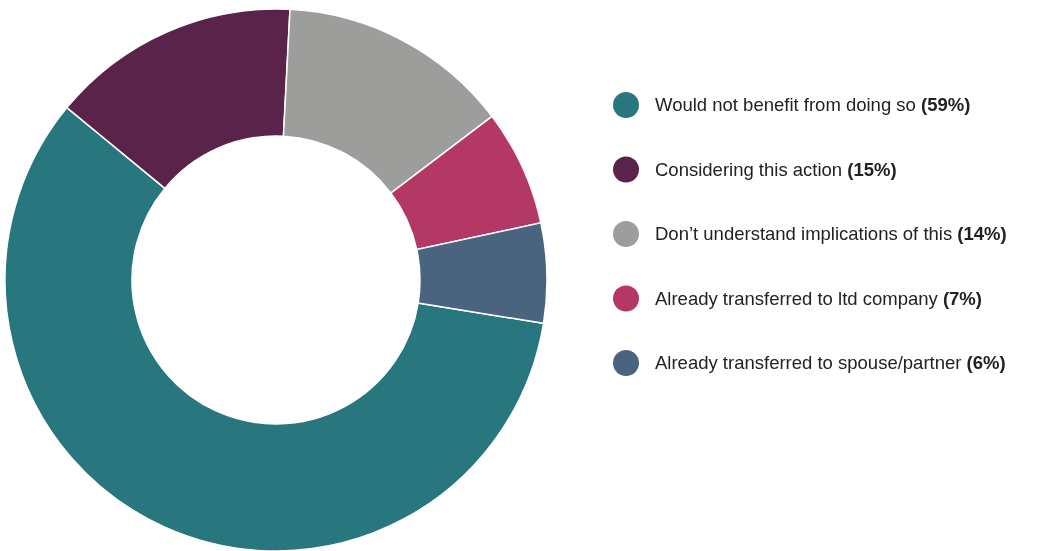  I want to click on legend-label: Don’t understand implications of this, so click(804, 234).